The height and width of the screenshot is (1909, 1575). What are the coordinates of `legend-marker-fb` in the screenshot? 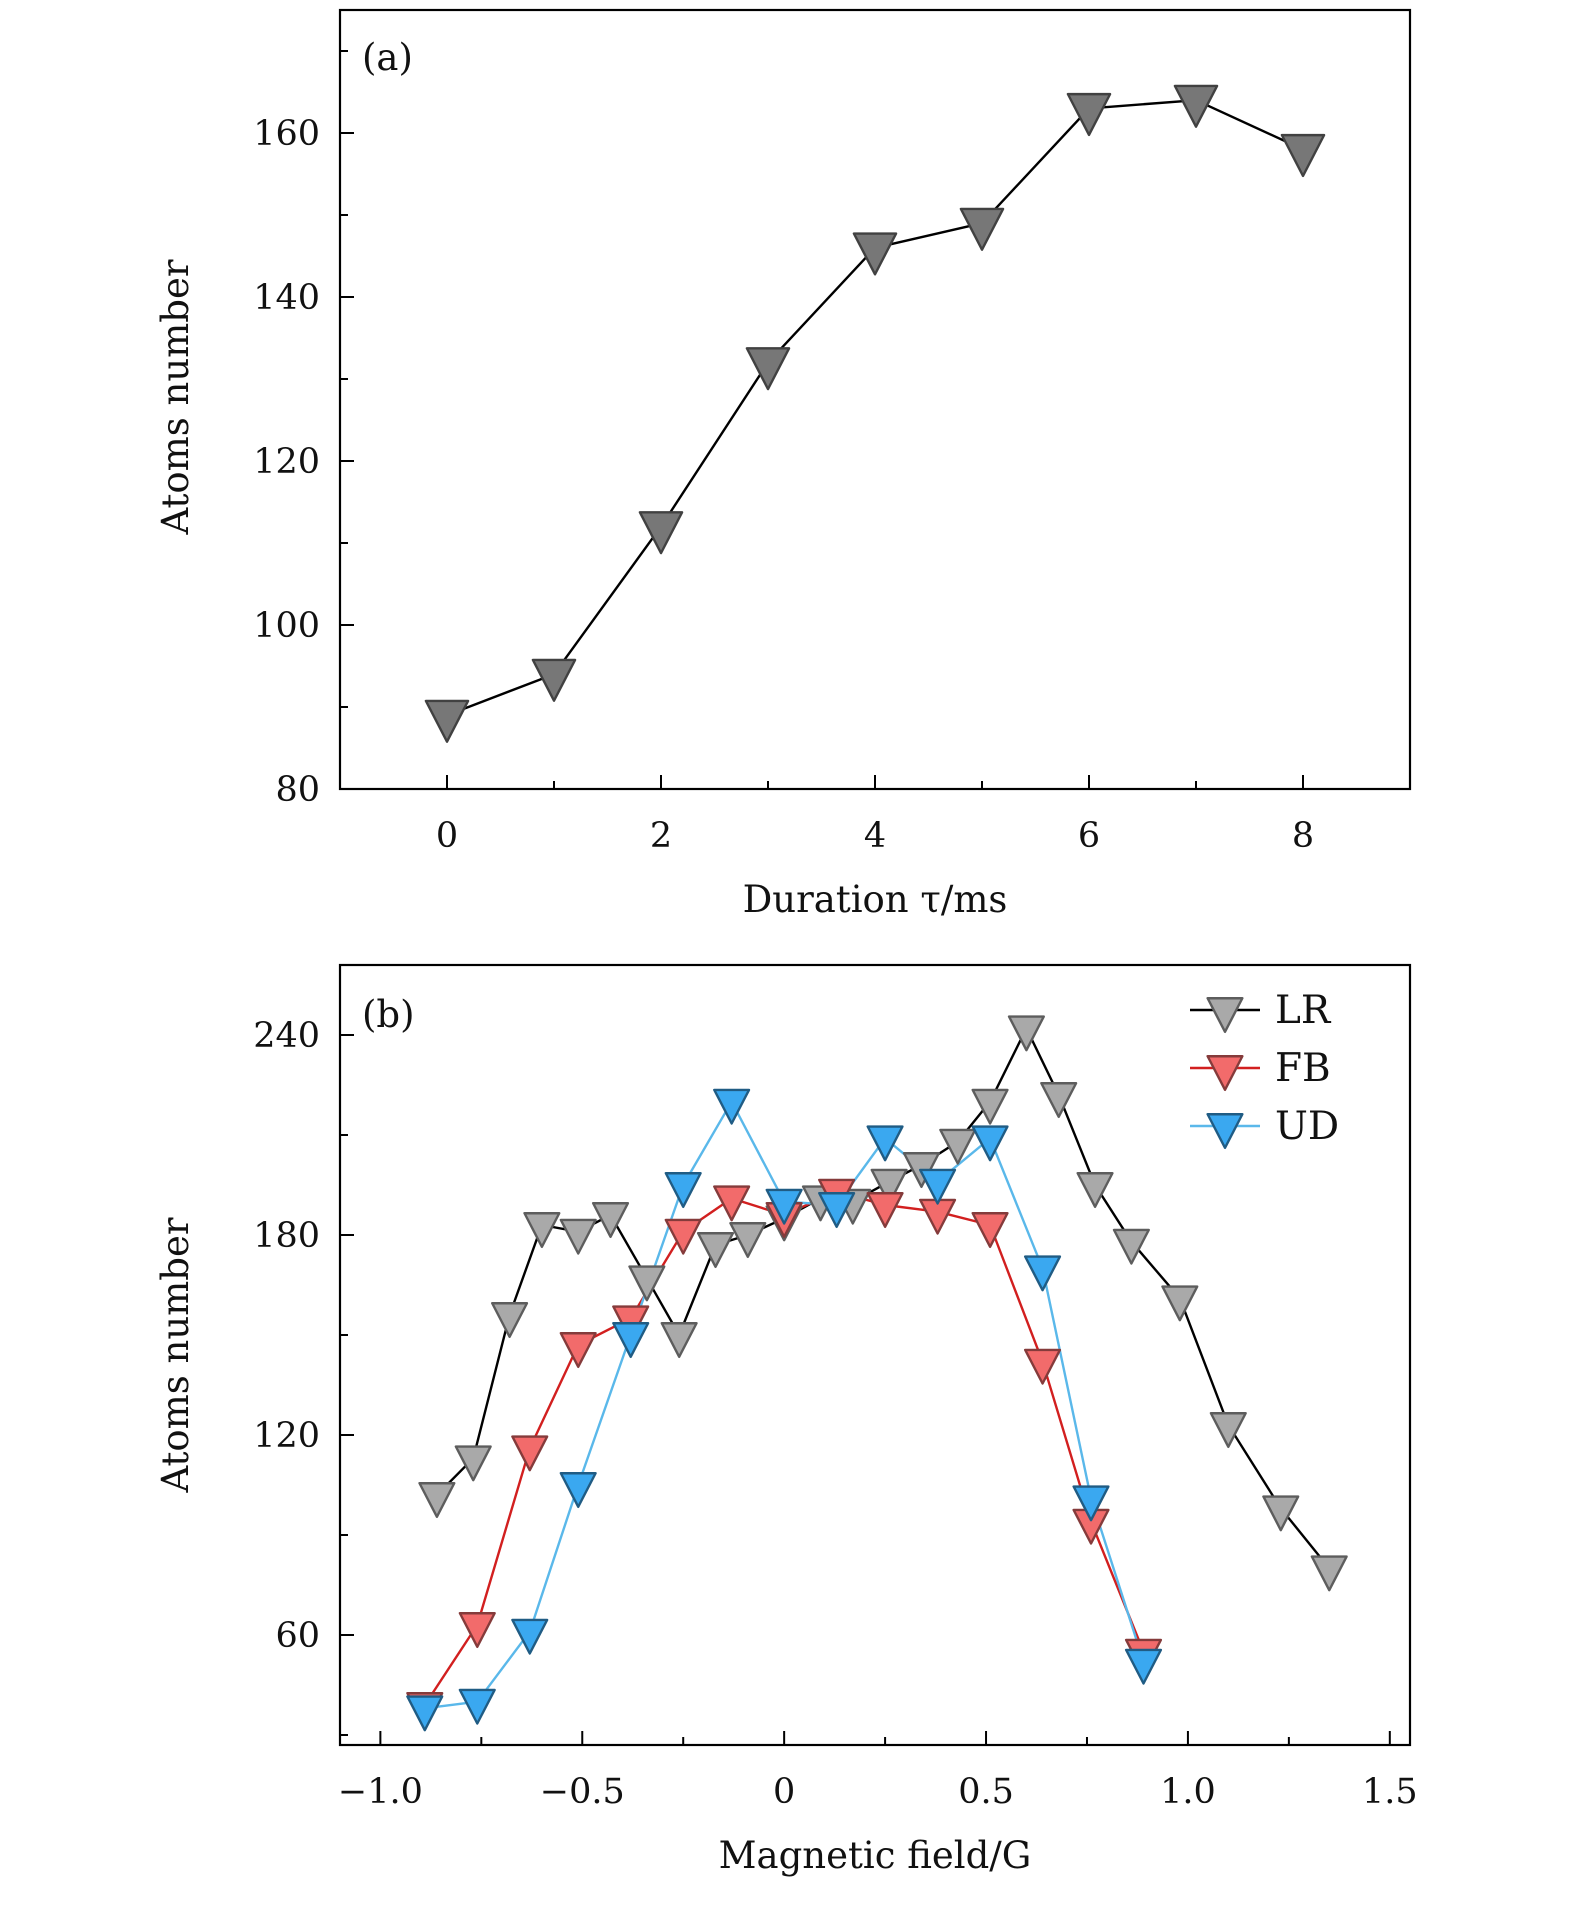 It's located at (1225, 1073).